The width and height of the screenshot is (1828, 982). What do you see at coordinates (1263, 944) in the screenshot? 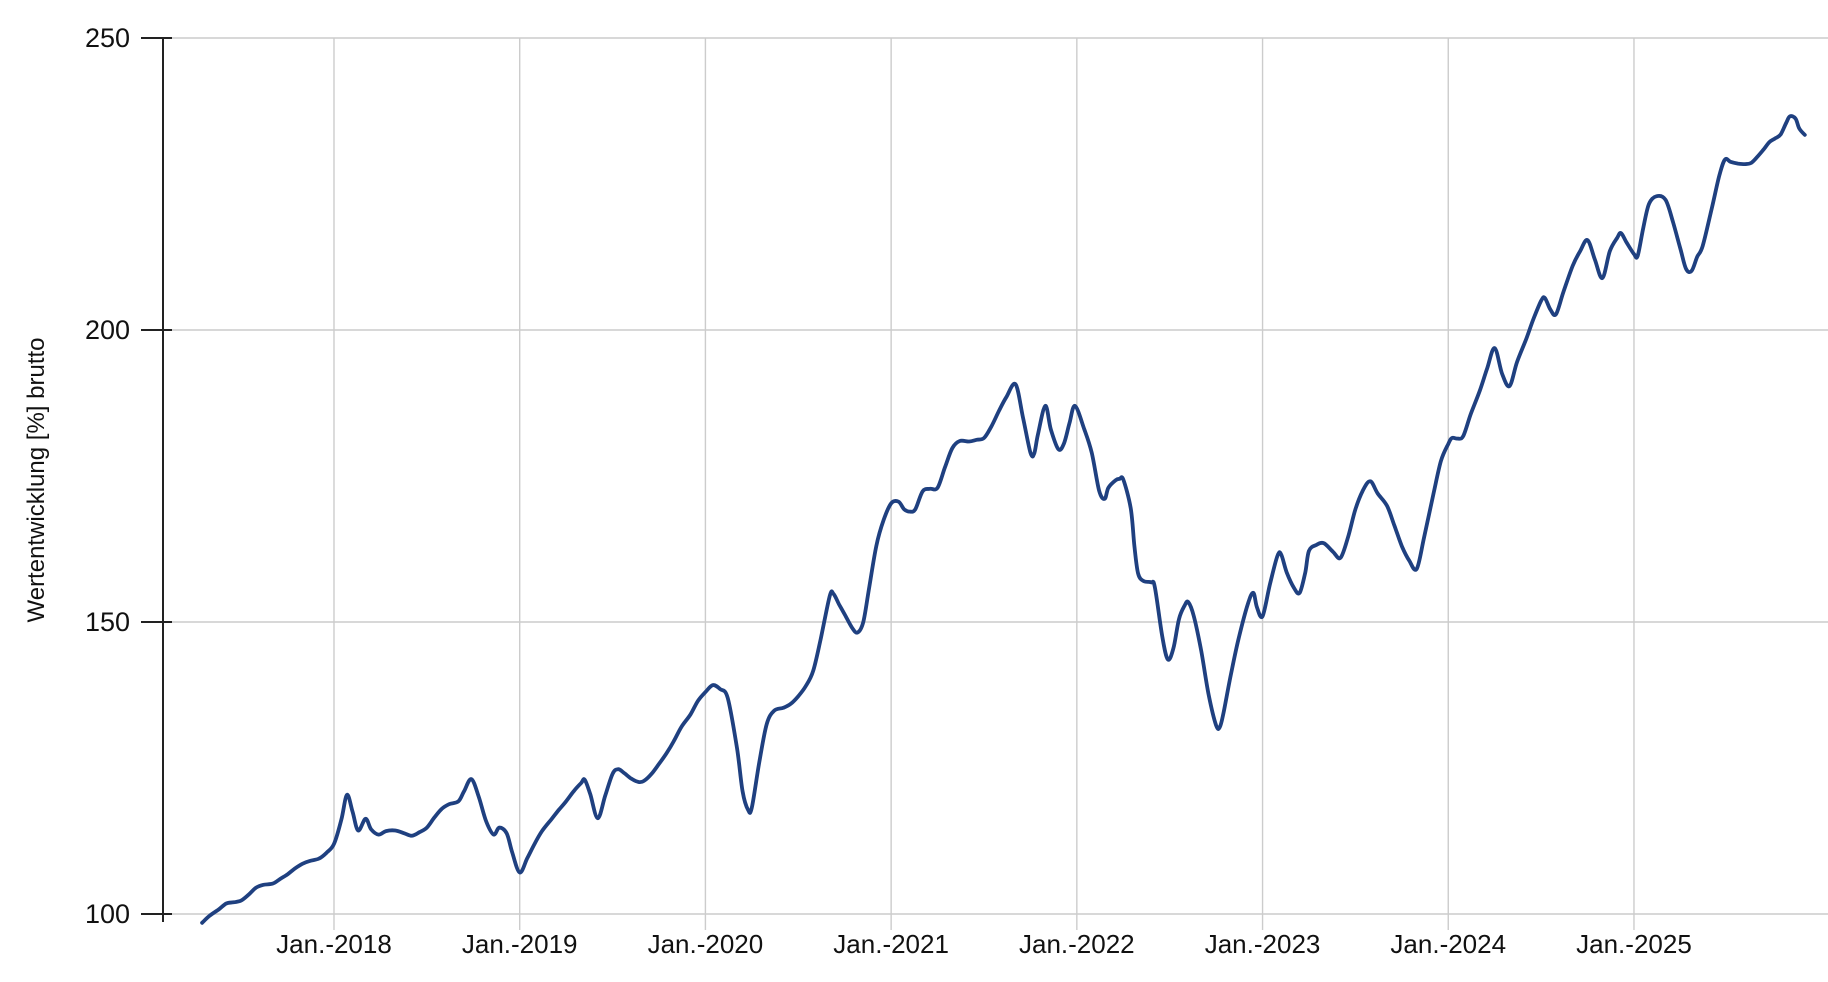
I see `x-tick-label: Jan.-2023` at bounding box center [1263, 944].